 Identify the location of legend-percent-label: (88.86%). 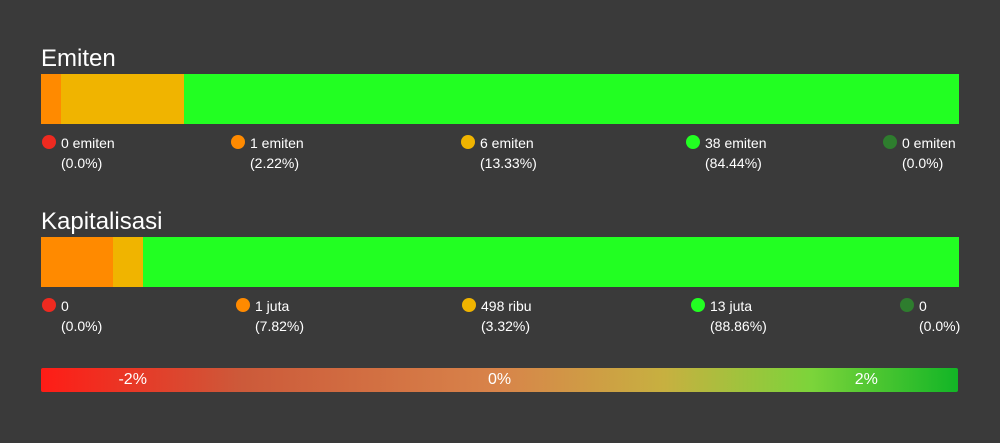
(738, 326).